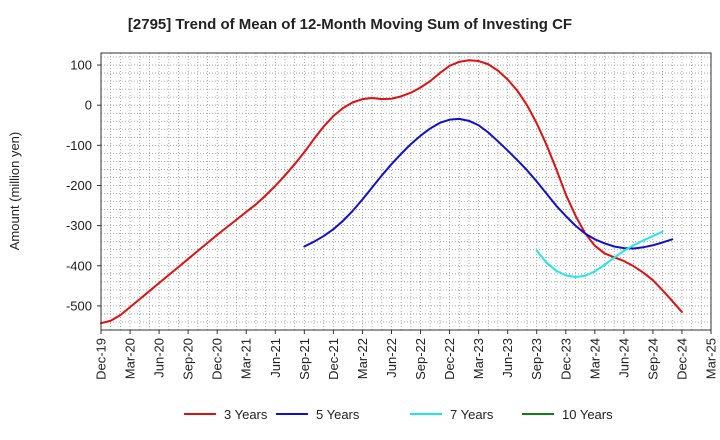  I want to click on y-tick-label: 0, so click(88, 105).